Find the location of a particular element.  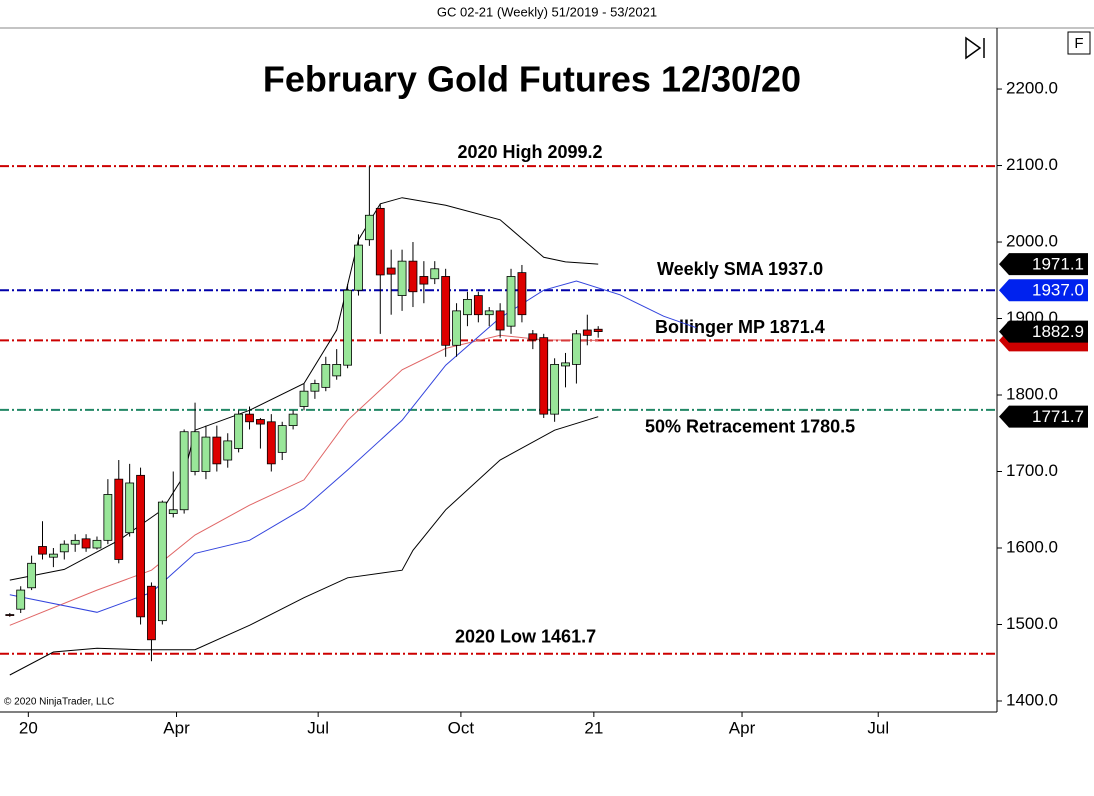

level-label: 2020 Low 1461.7 is located at coordinates (525, 637).